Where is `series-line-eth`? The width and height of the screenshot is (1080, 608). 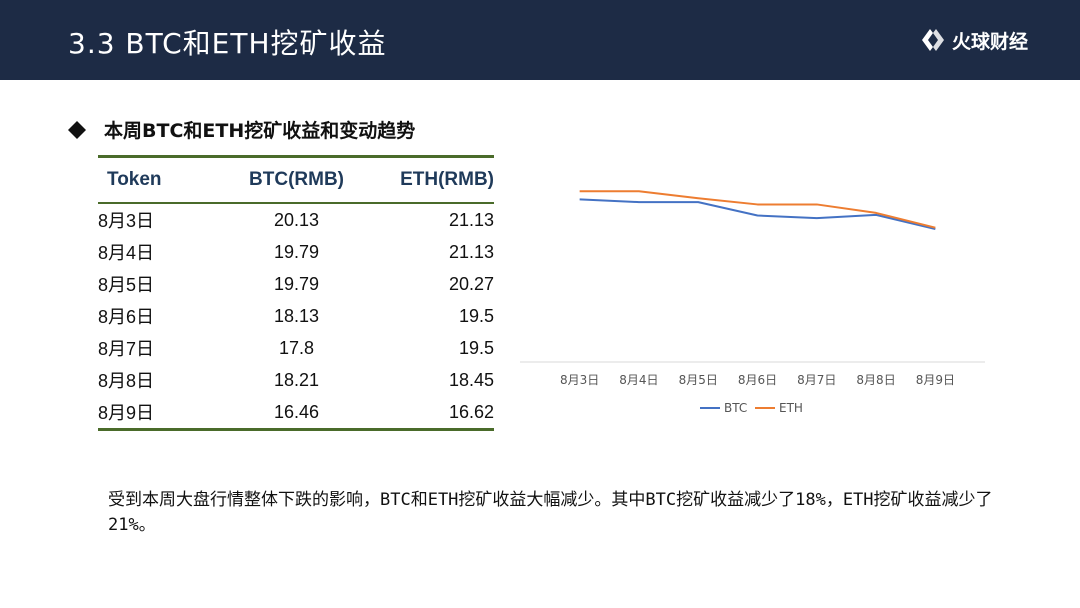 series-line-eth is located at coordinates (757, 209).